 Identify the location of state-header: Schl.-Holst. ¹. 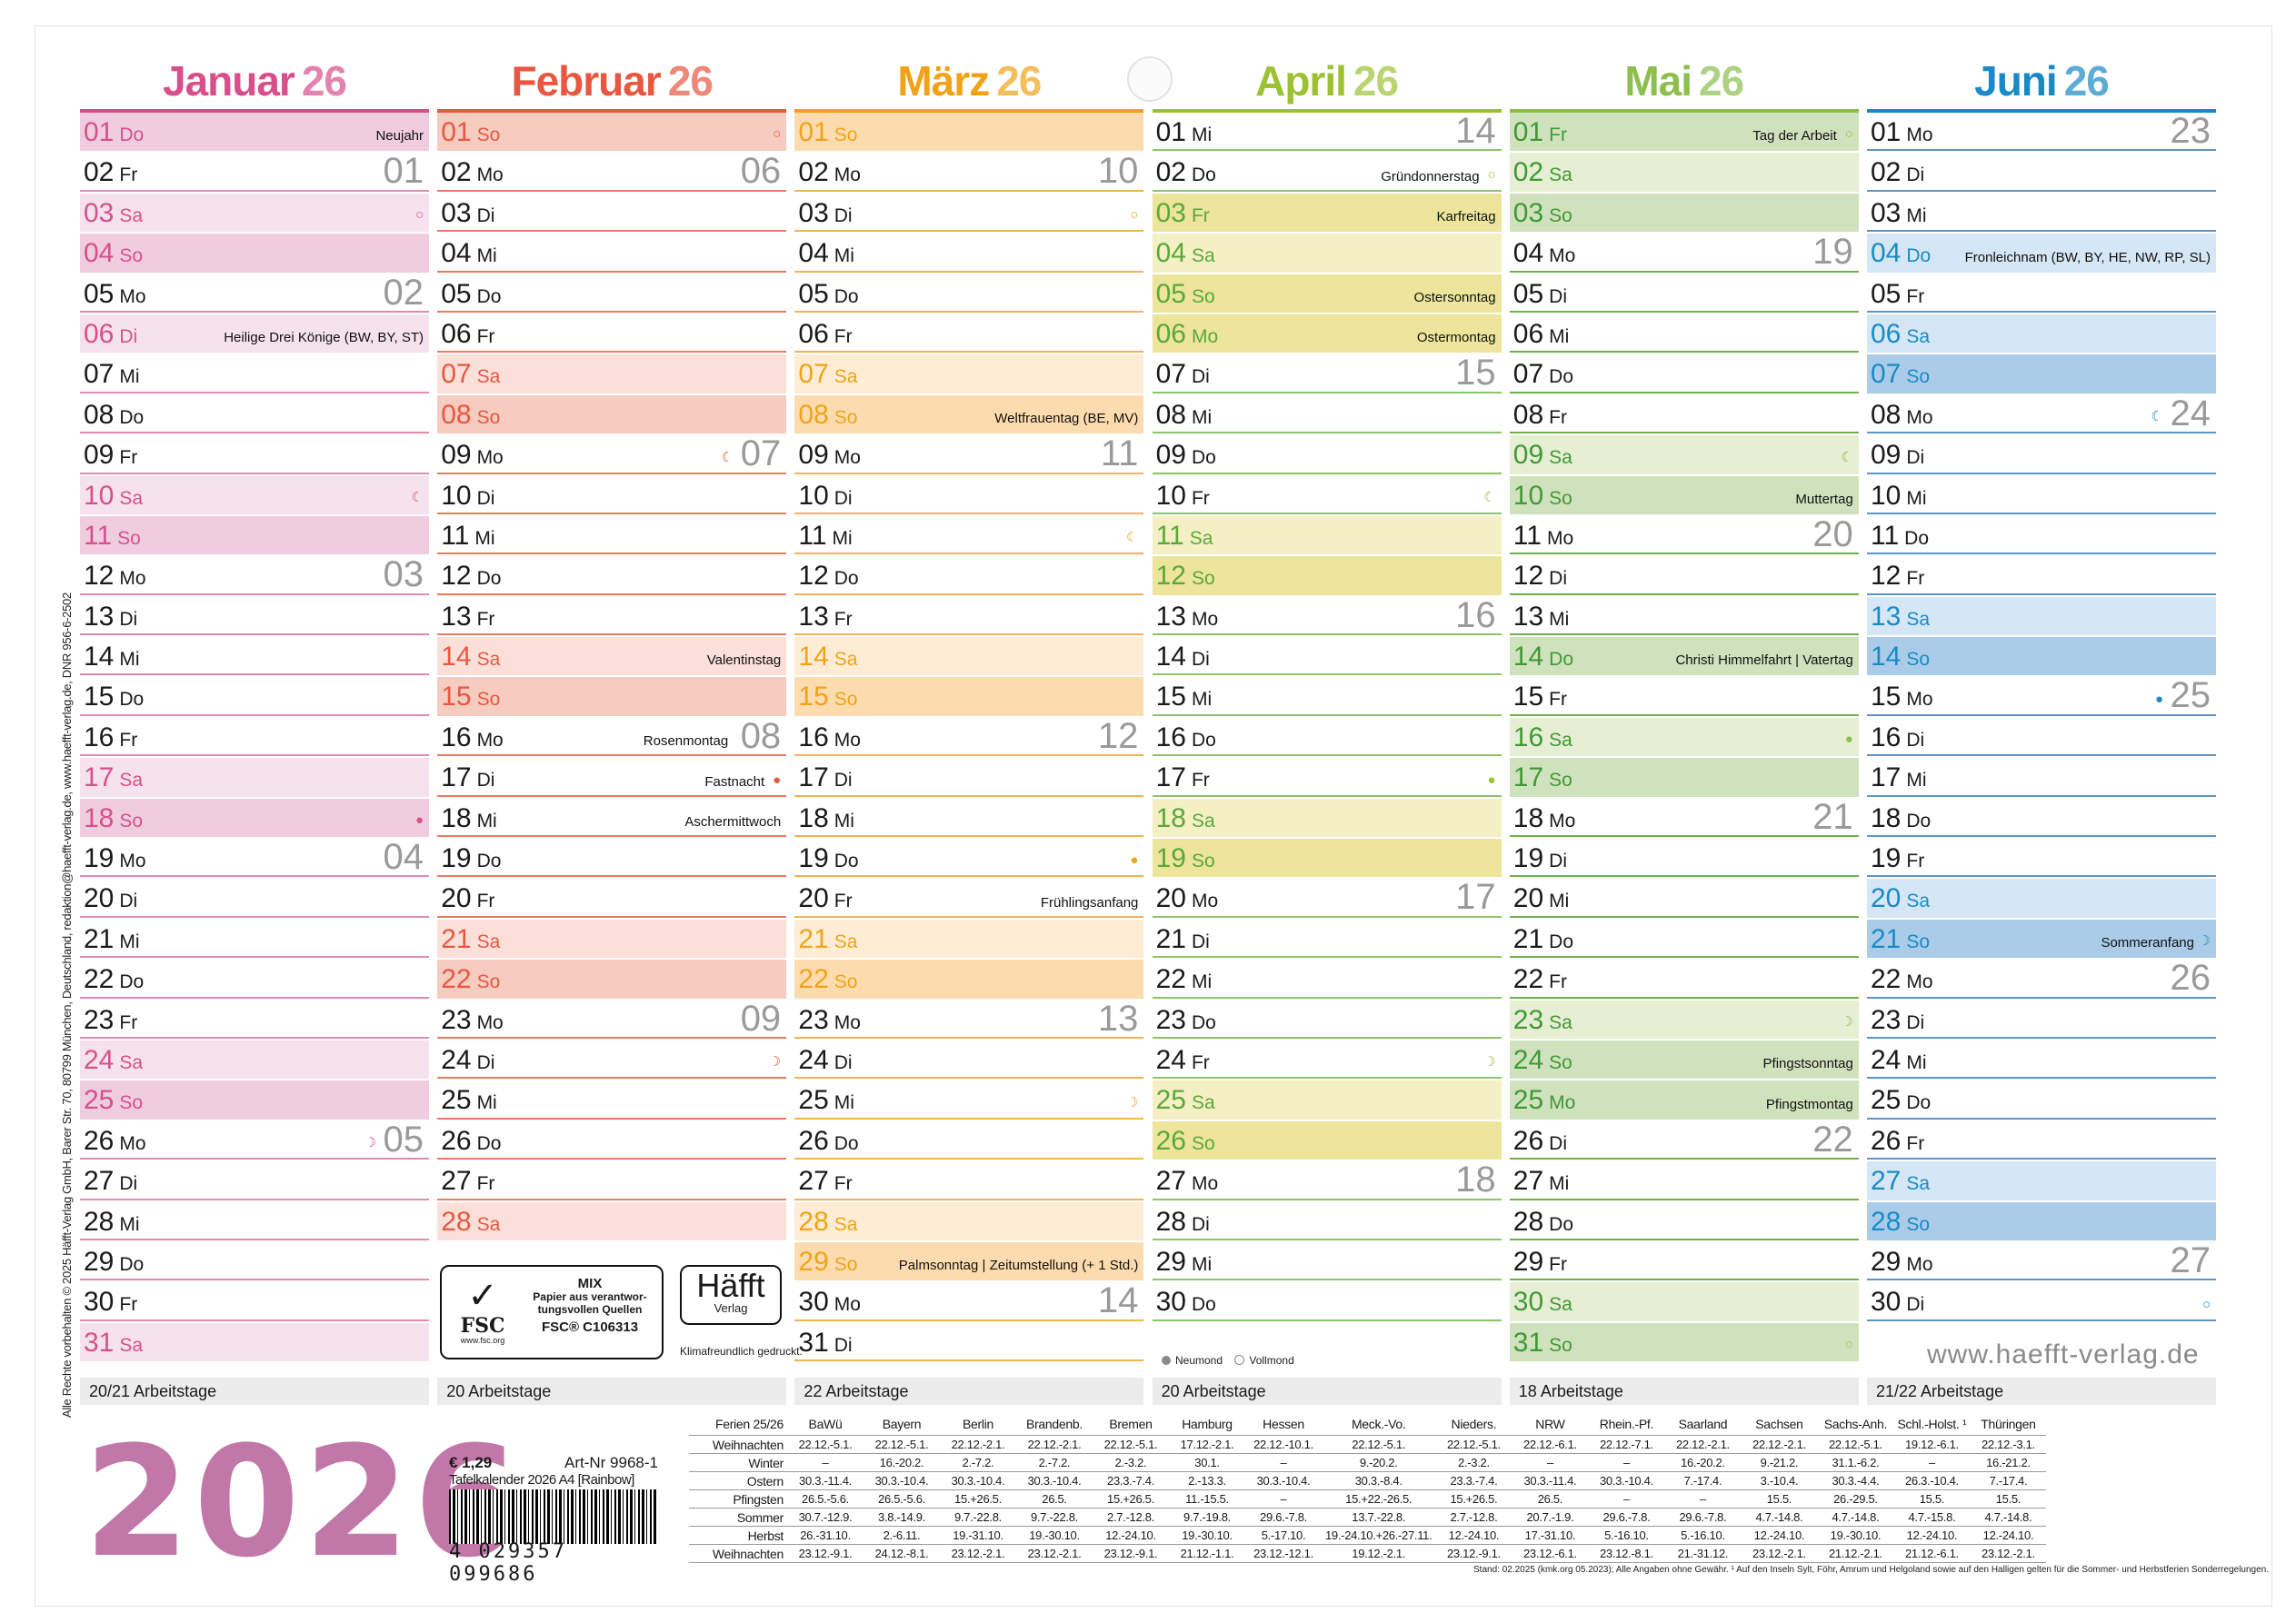
(1932, 1426).